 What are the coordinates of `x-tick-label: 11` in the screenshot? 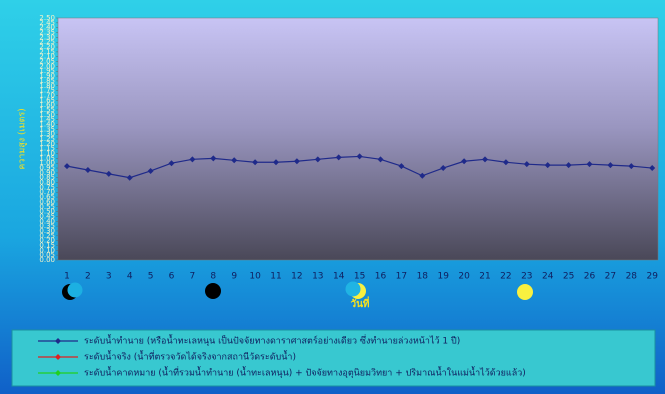 It's located at (275, 277).